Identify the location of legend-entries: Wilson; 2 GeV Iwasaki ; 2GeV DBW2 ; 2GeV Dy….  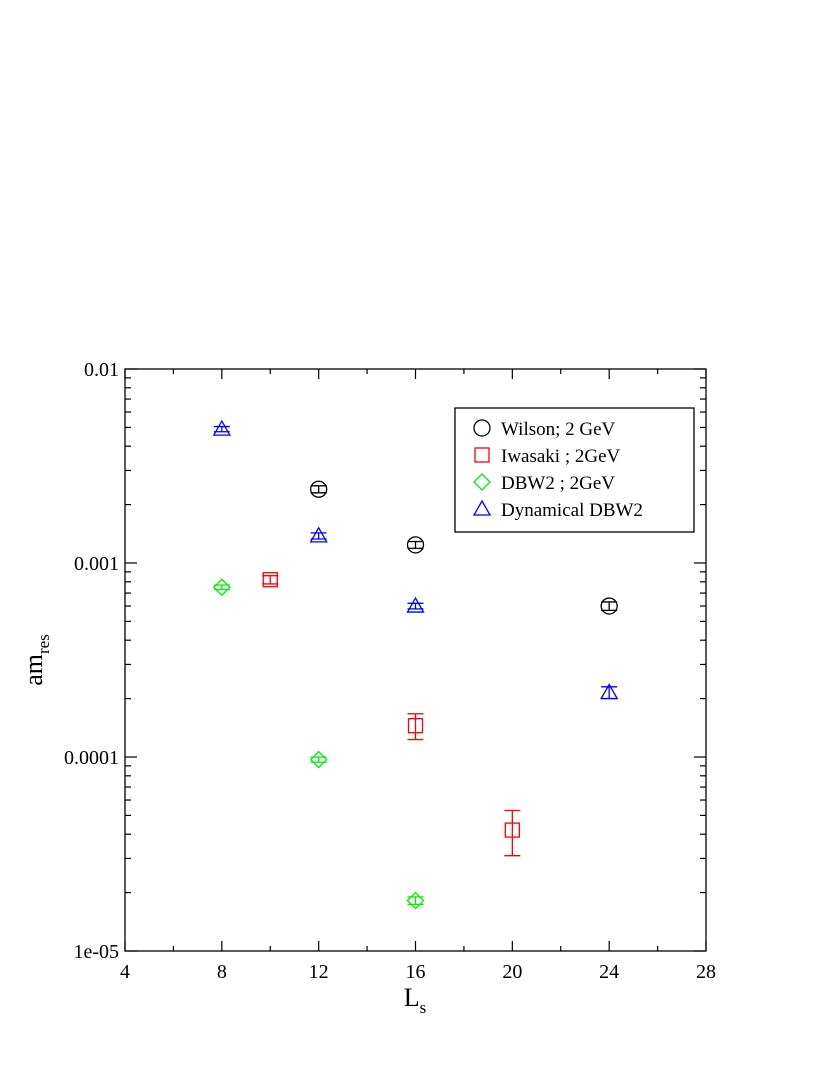
(557, 470).